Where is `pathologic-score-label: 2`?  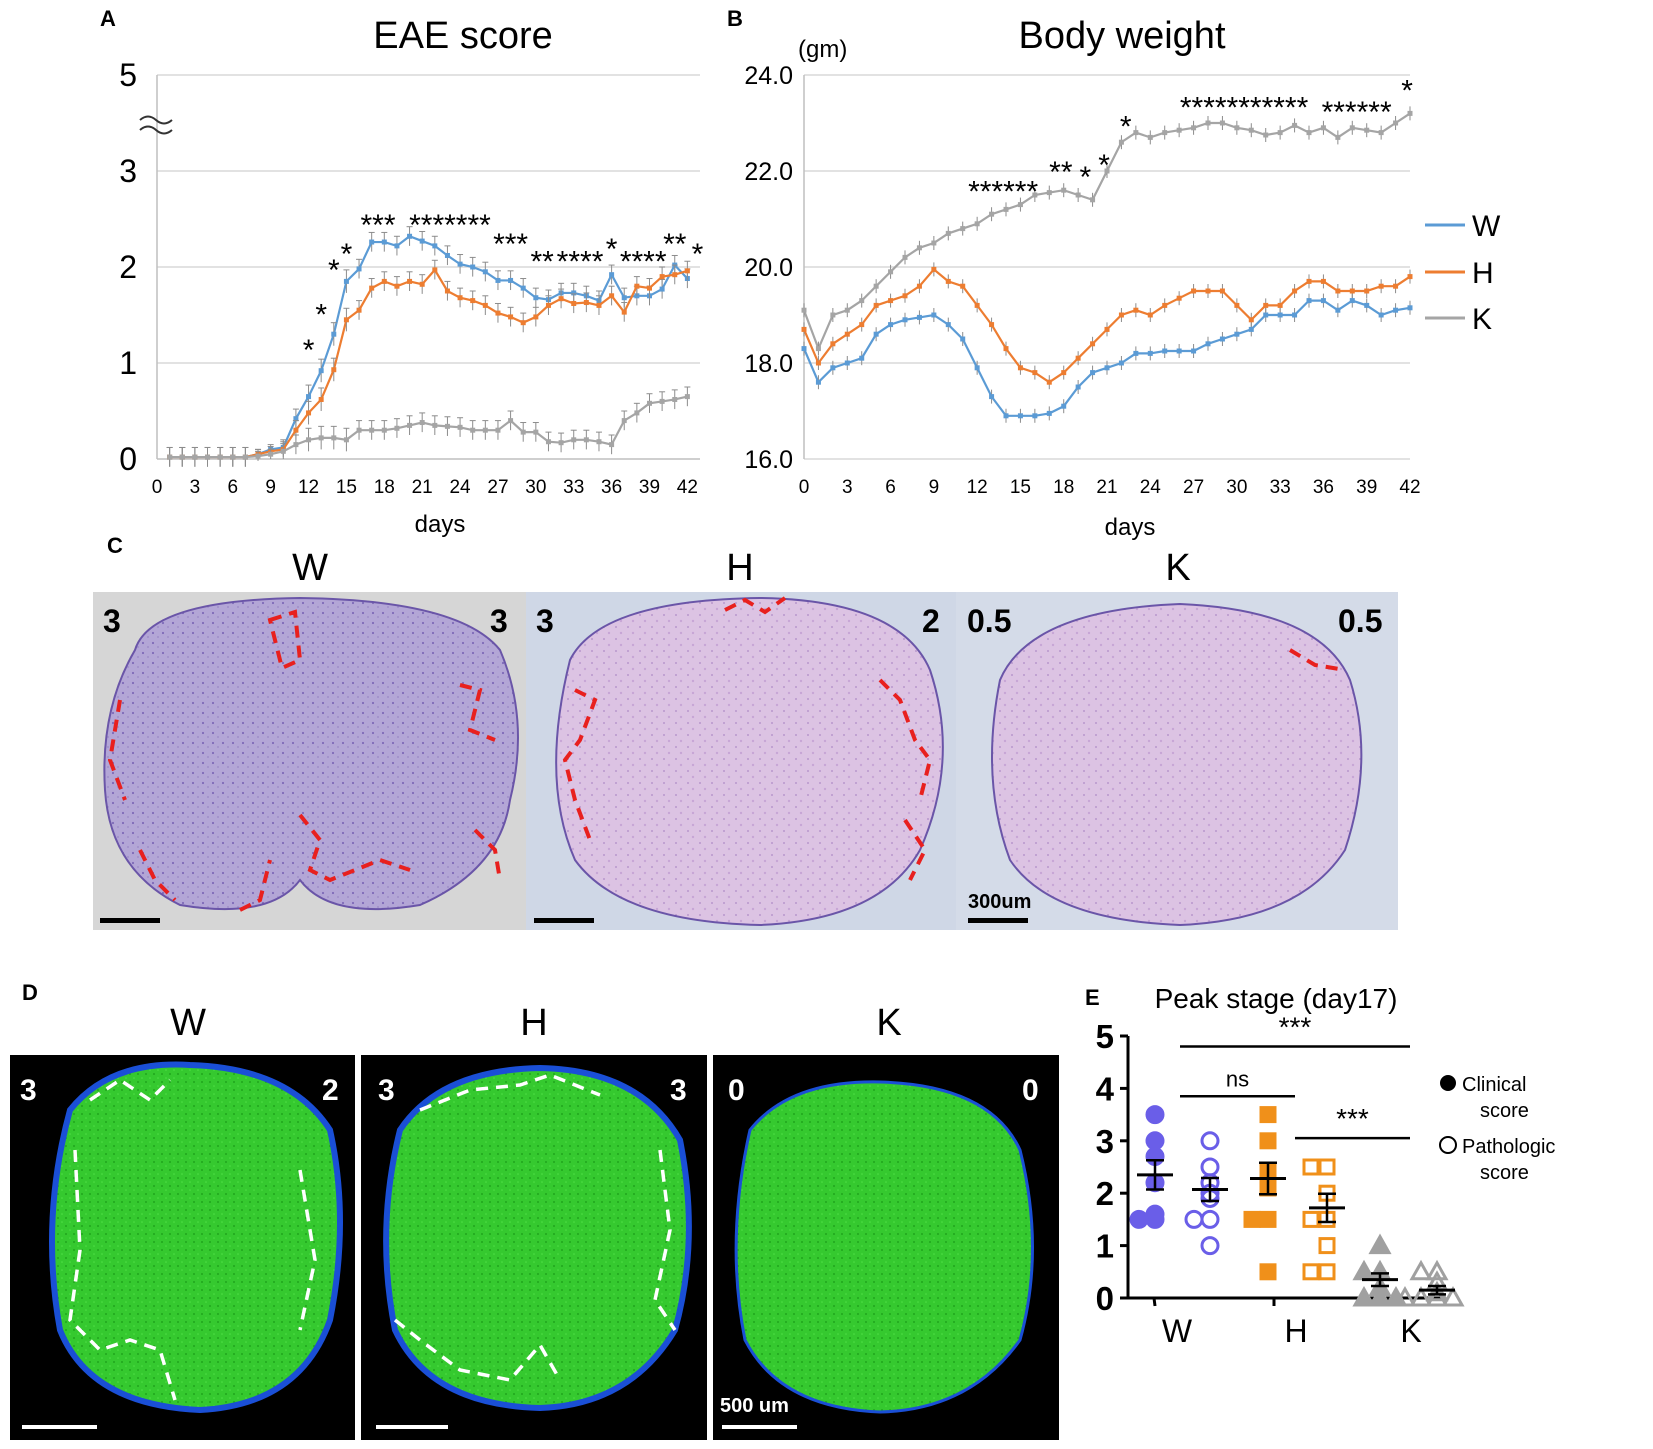 pathologic-score-label: 2 is located at coordinates (330, 1090).